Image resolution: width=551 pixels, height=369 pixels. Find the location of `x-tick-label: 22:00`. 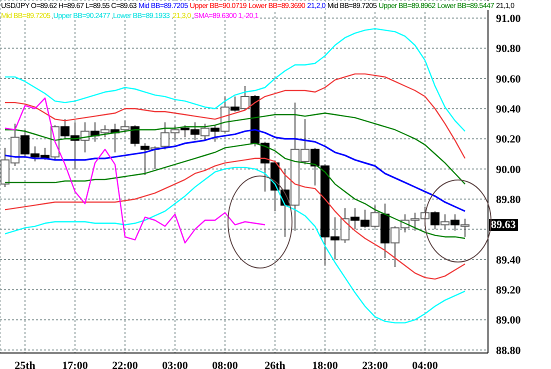

x-tick-label: 22:00 is located at coordinates (125, 364).